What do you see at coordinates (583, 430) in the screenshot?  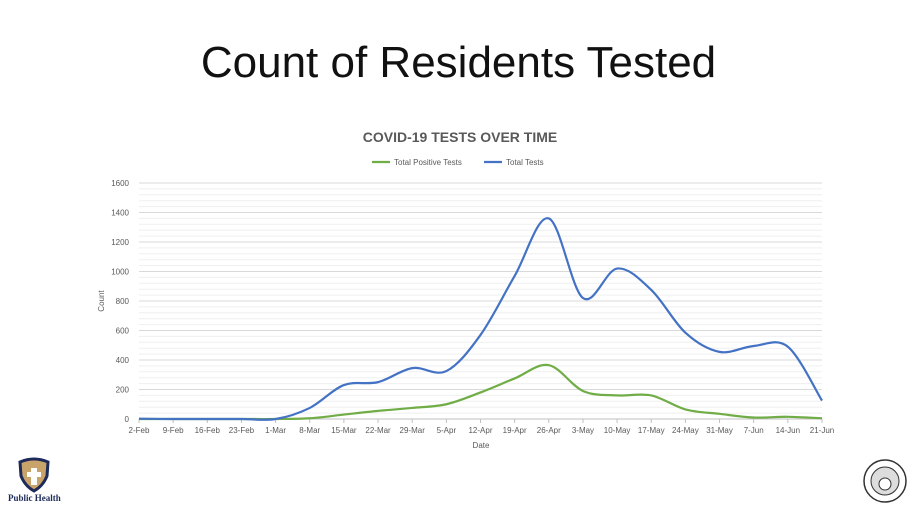 I see `x-tick-label: 3-May` at bounding box center [583, 430].